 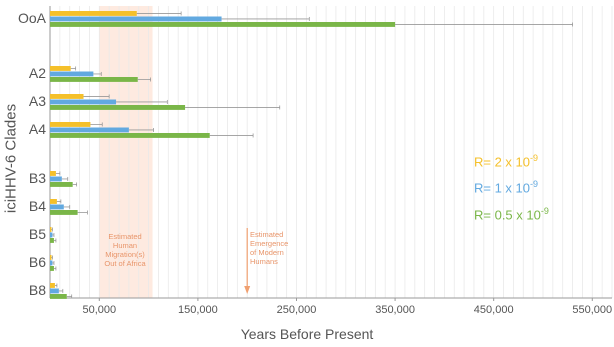 I want to click on modern-humans-annotation: Estimated Emergence of Modern Humans, so click(x=278, y=248).